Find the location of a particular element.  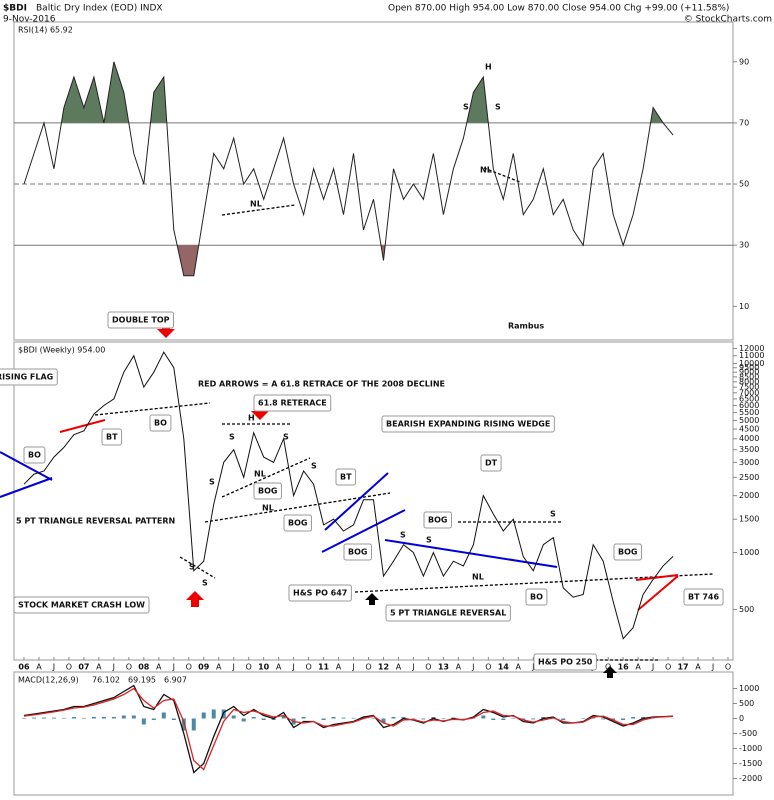

x-tick-label: 08 is located at coordinates (144, 667).